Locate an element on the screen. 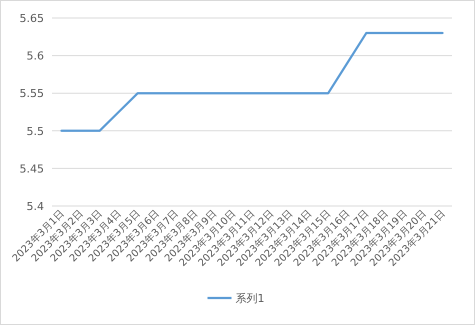 Image resolution: width=475 pixels, height=325 pixels. y-tick-label: 5.5 is located at coordinates (35, 131).